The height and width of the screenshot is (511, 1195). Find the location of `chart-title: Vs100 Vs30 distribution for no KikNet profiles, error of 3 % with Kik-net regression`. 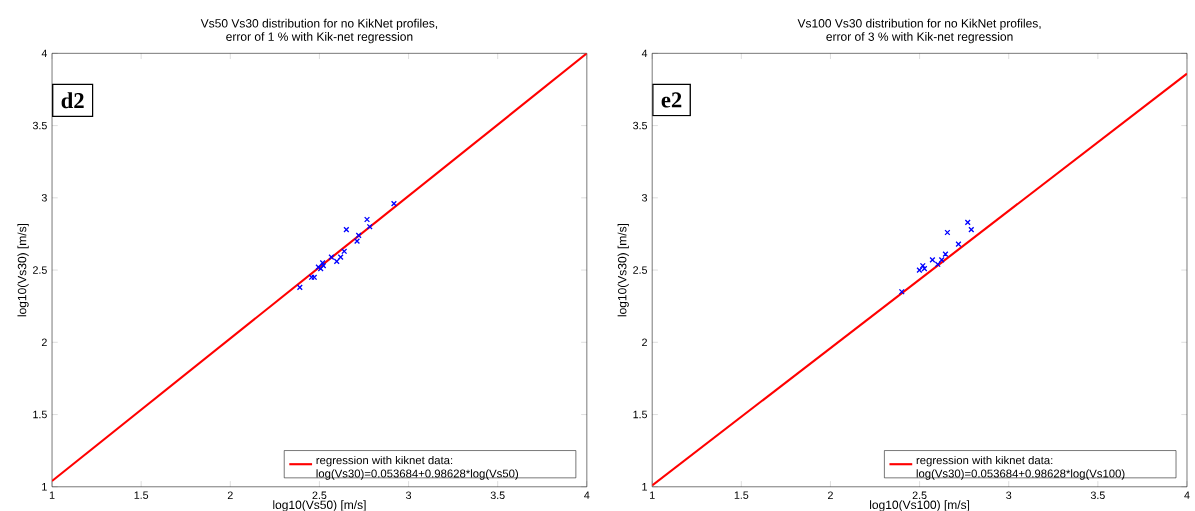

chart-title: Vs100 Vs30 distribution for no KikNet profiles, error of 3 % with Kik-net regression is located at coordinates (919, 31).